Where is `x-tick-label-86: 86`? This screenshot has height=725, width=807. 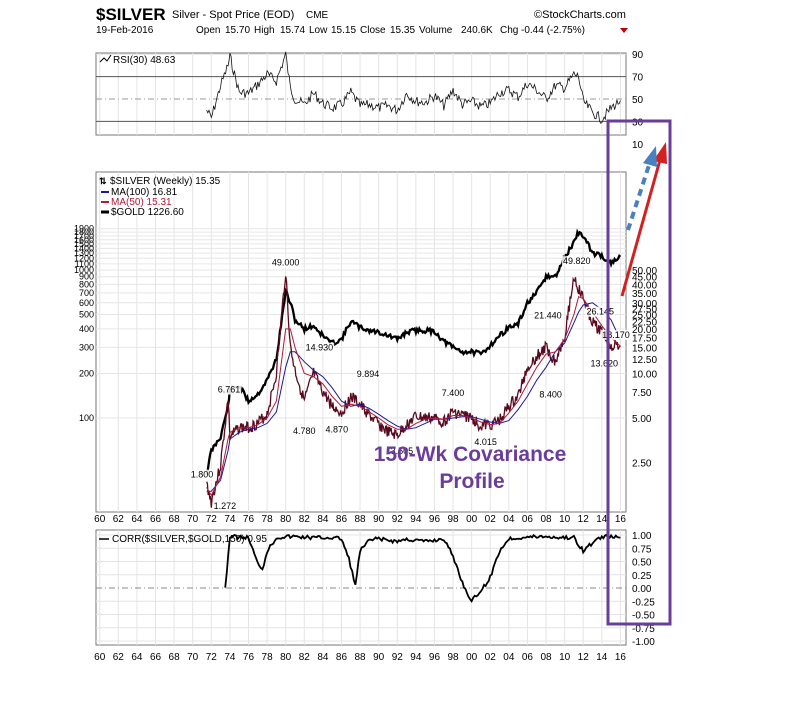
x-tick-label-86: 86 is located at coordinates (342, 519).